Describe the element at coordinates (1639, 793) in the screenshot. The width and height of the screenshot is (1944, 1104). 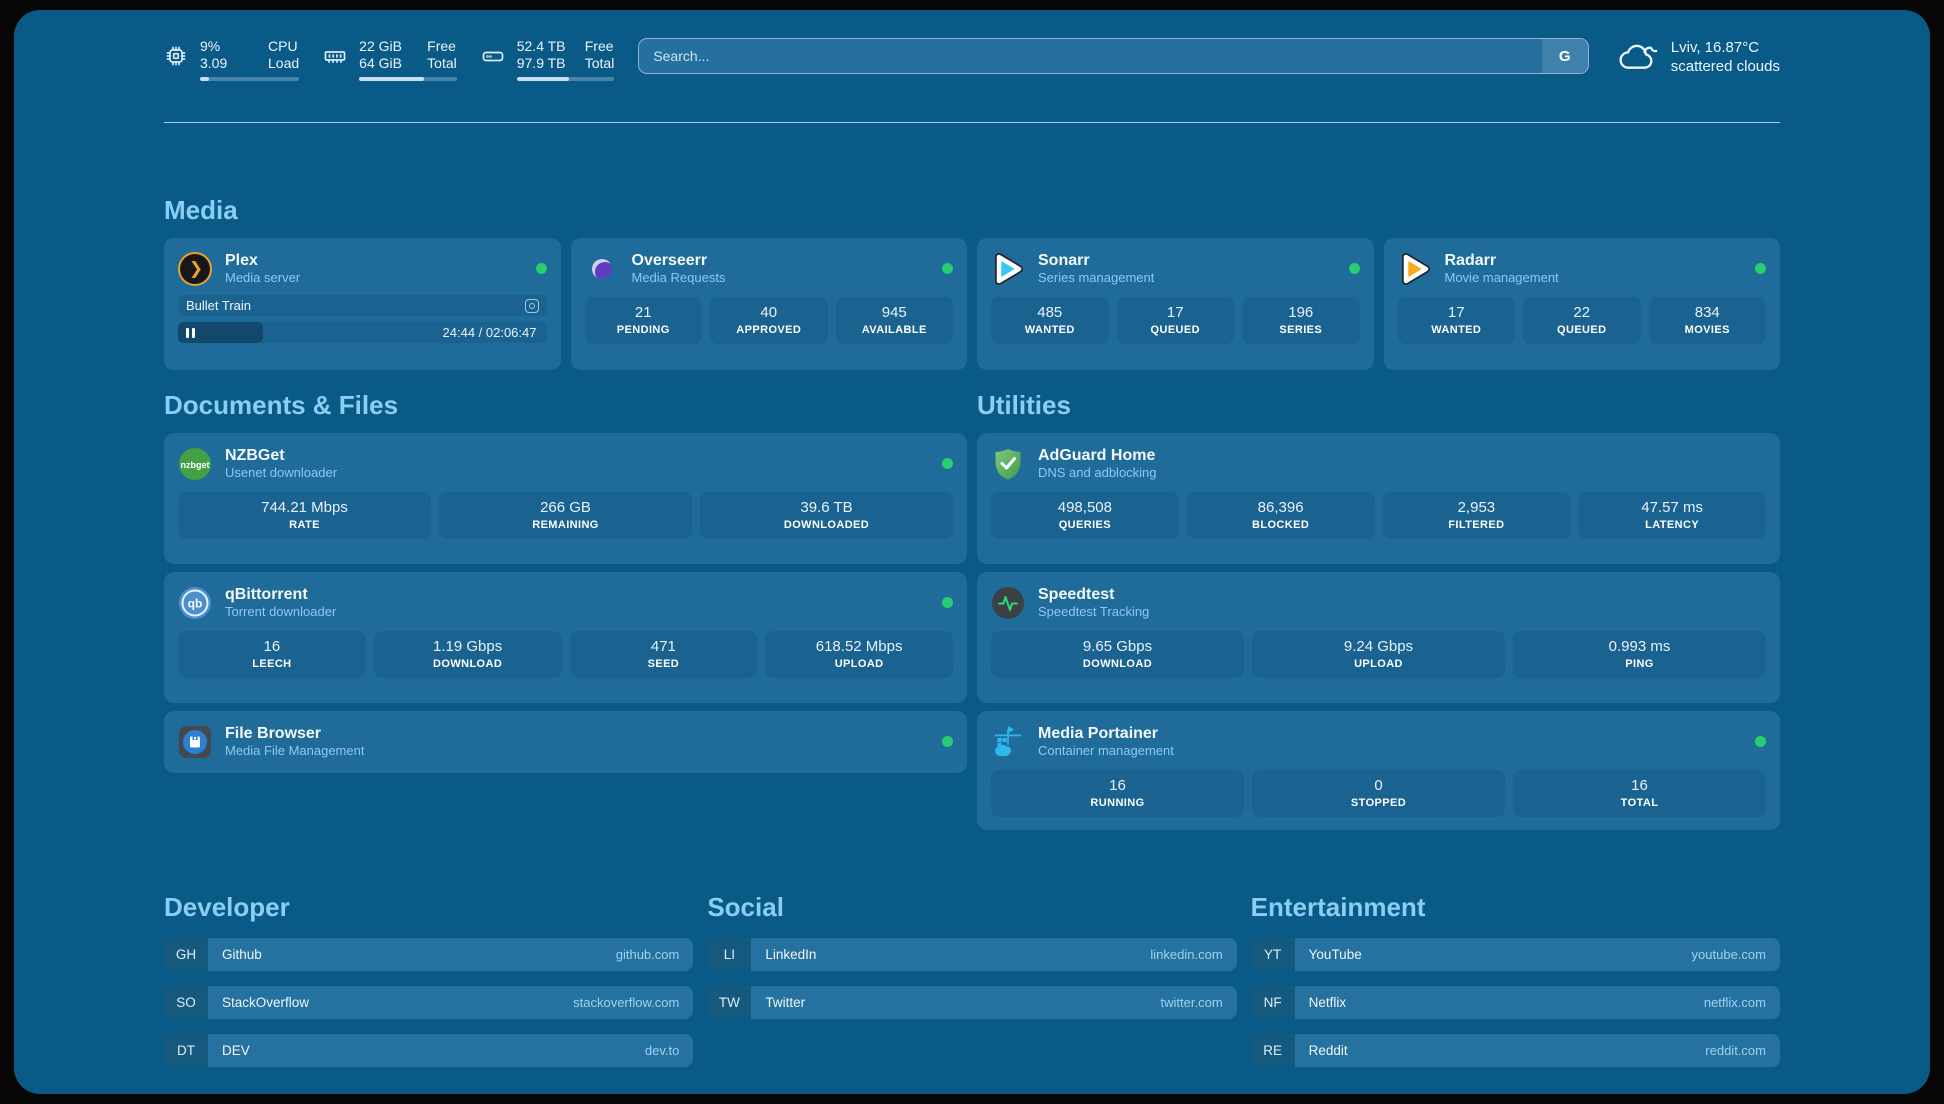
I see `stat-box: 16 TOTAL` at that location.